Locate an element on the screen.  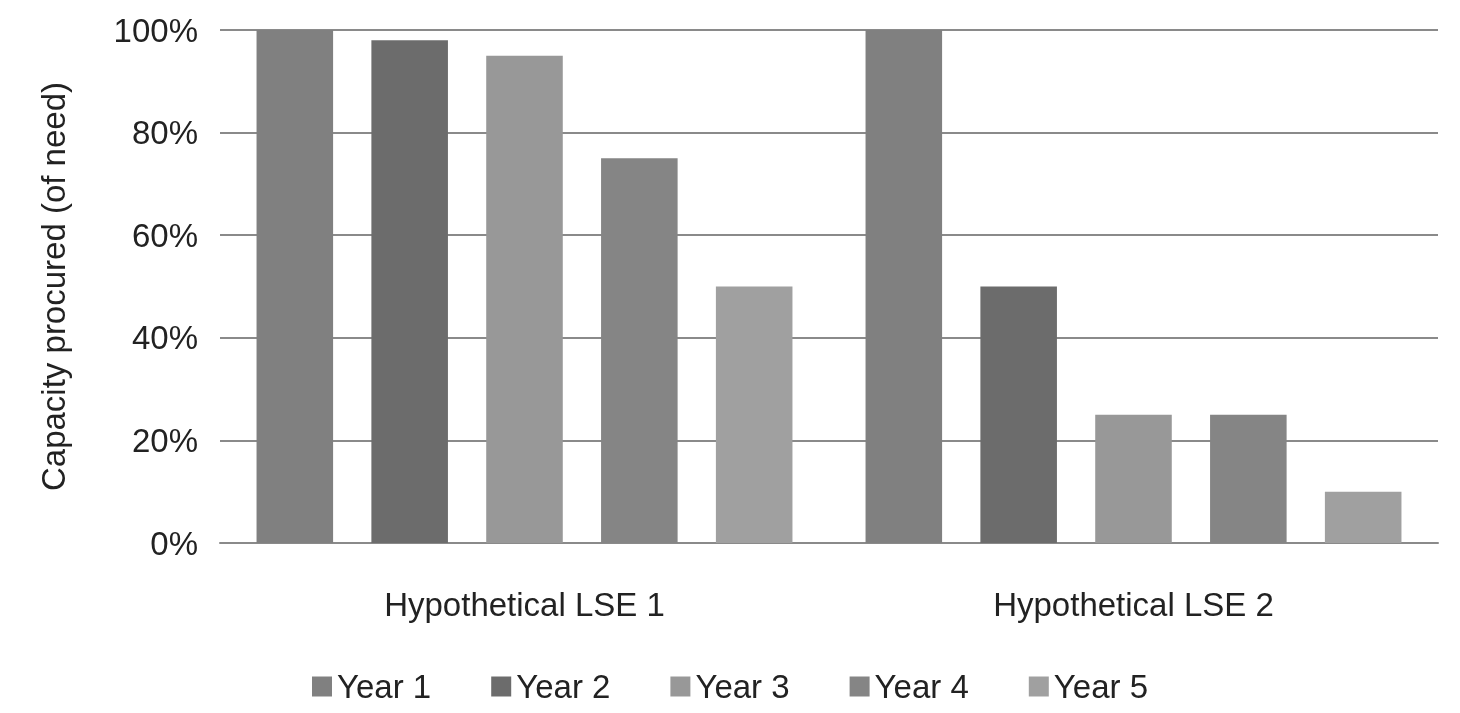
y-tick-label: 40% is located at coordinates (164, 338).